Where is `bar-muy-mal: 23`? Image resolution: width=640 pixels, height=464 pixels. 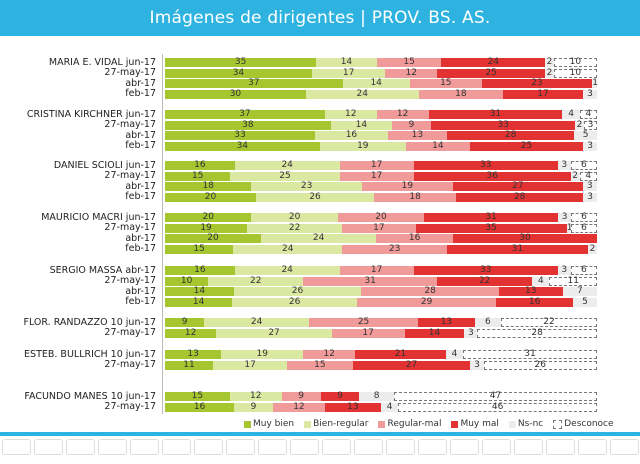
bar-muy-mal: 23 is located at coordinates (537, 83).